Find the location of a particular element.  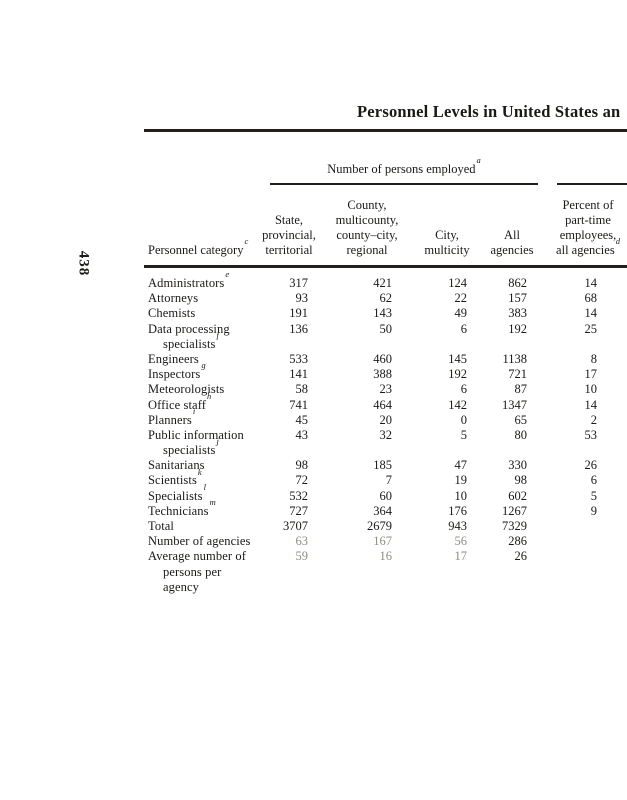

column-header-personnel-category: Personnel categoryc is located at coordinates (198, 246).